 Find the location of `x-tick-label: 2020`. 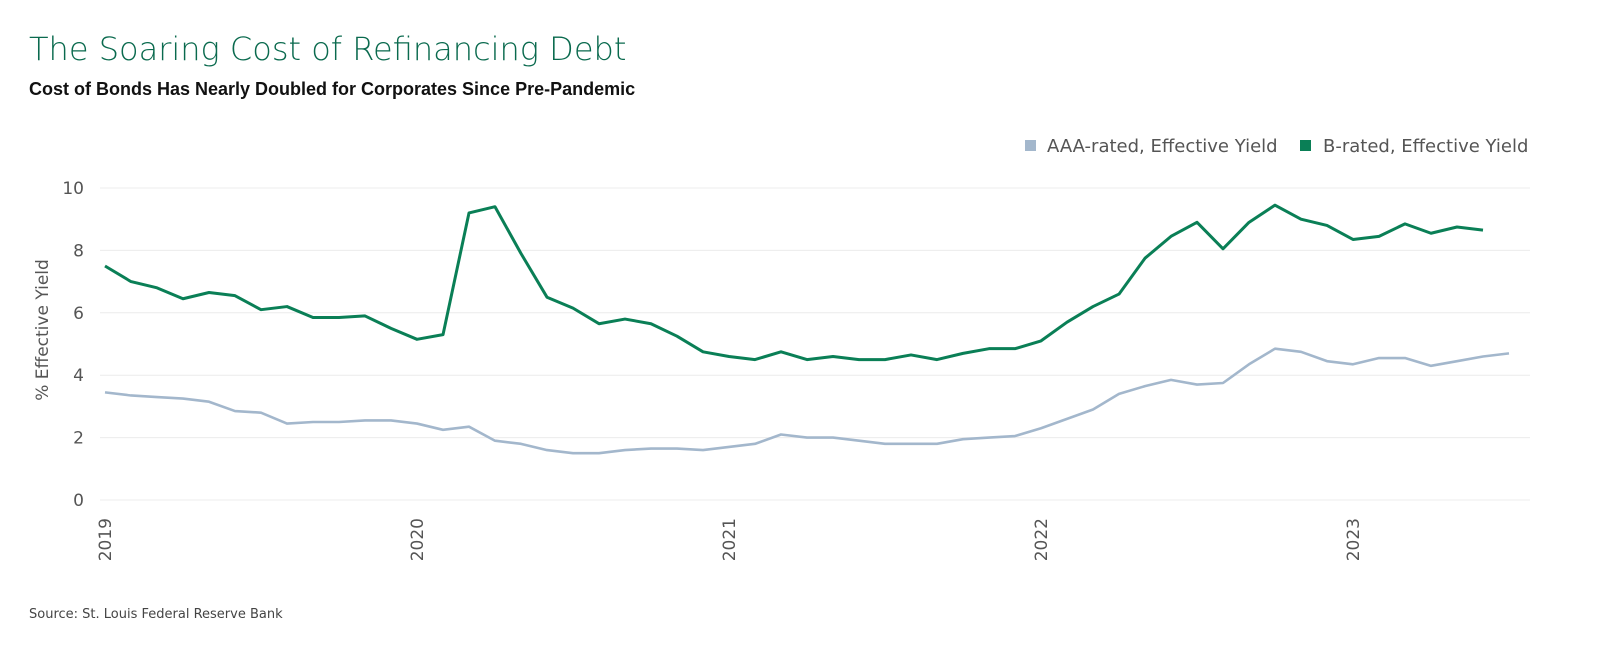

x-tick-label: 2020 is located at coordinates (418, 539).